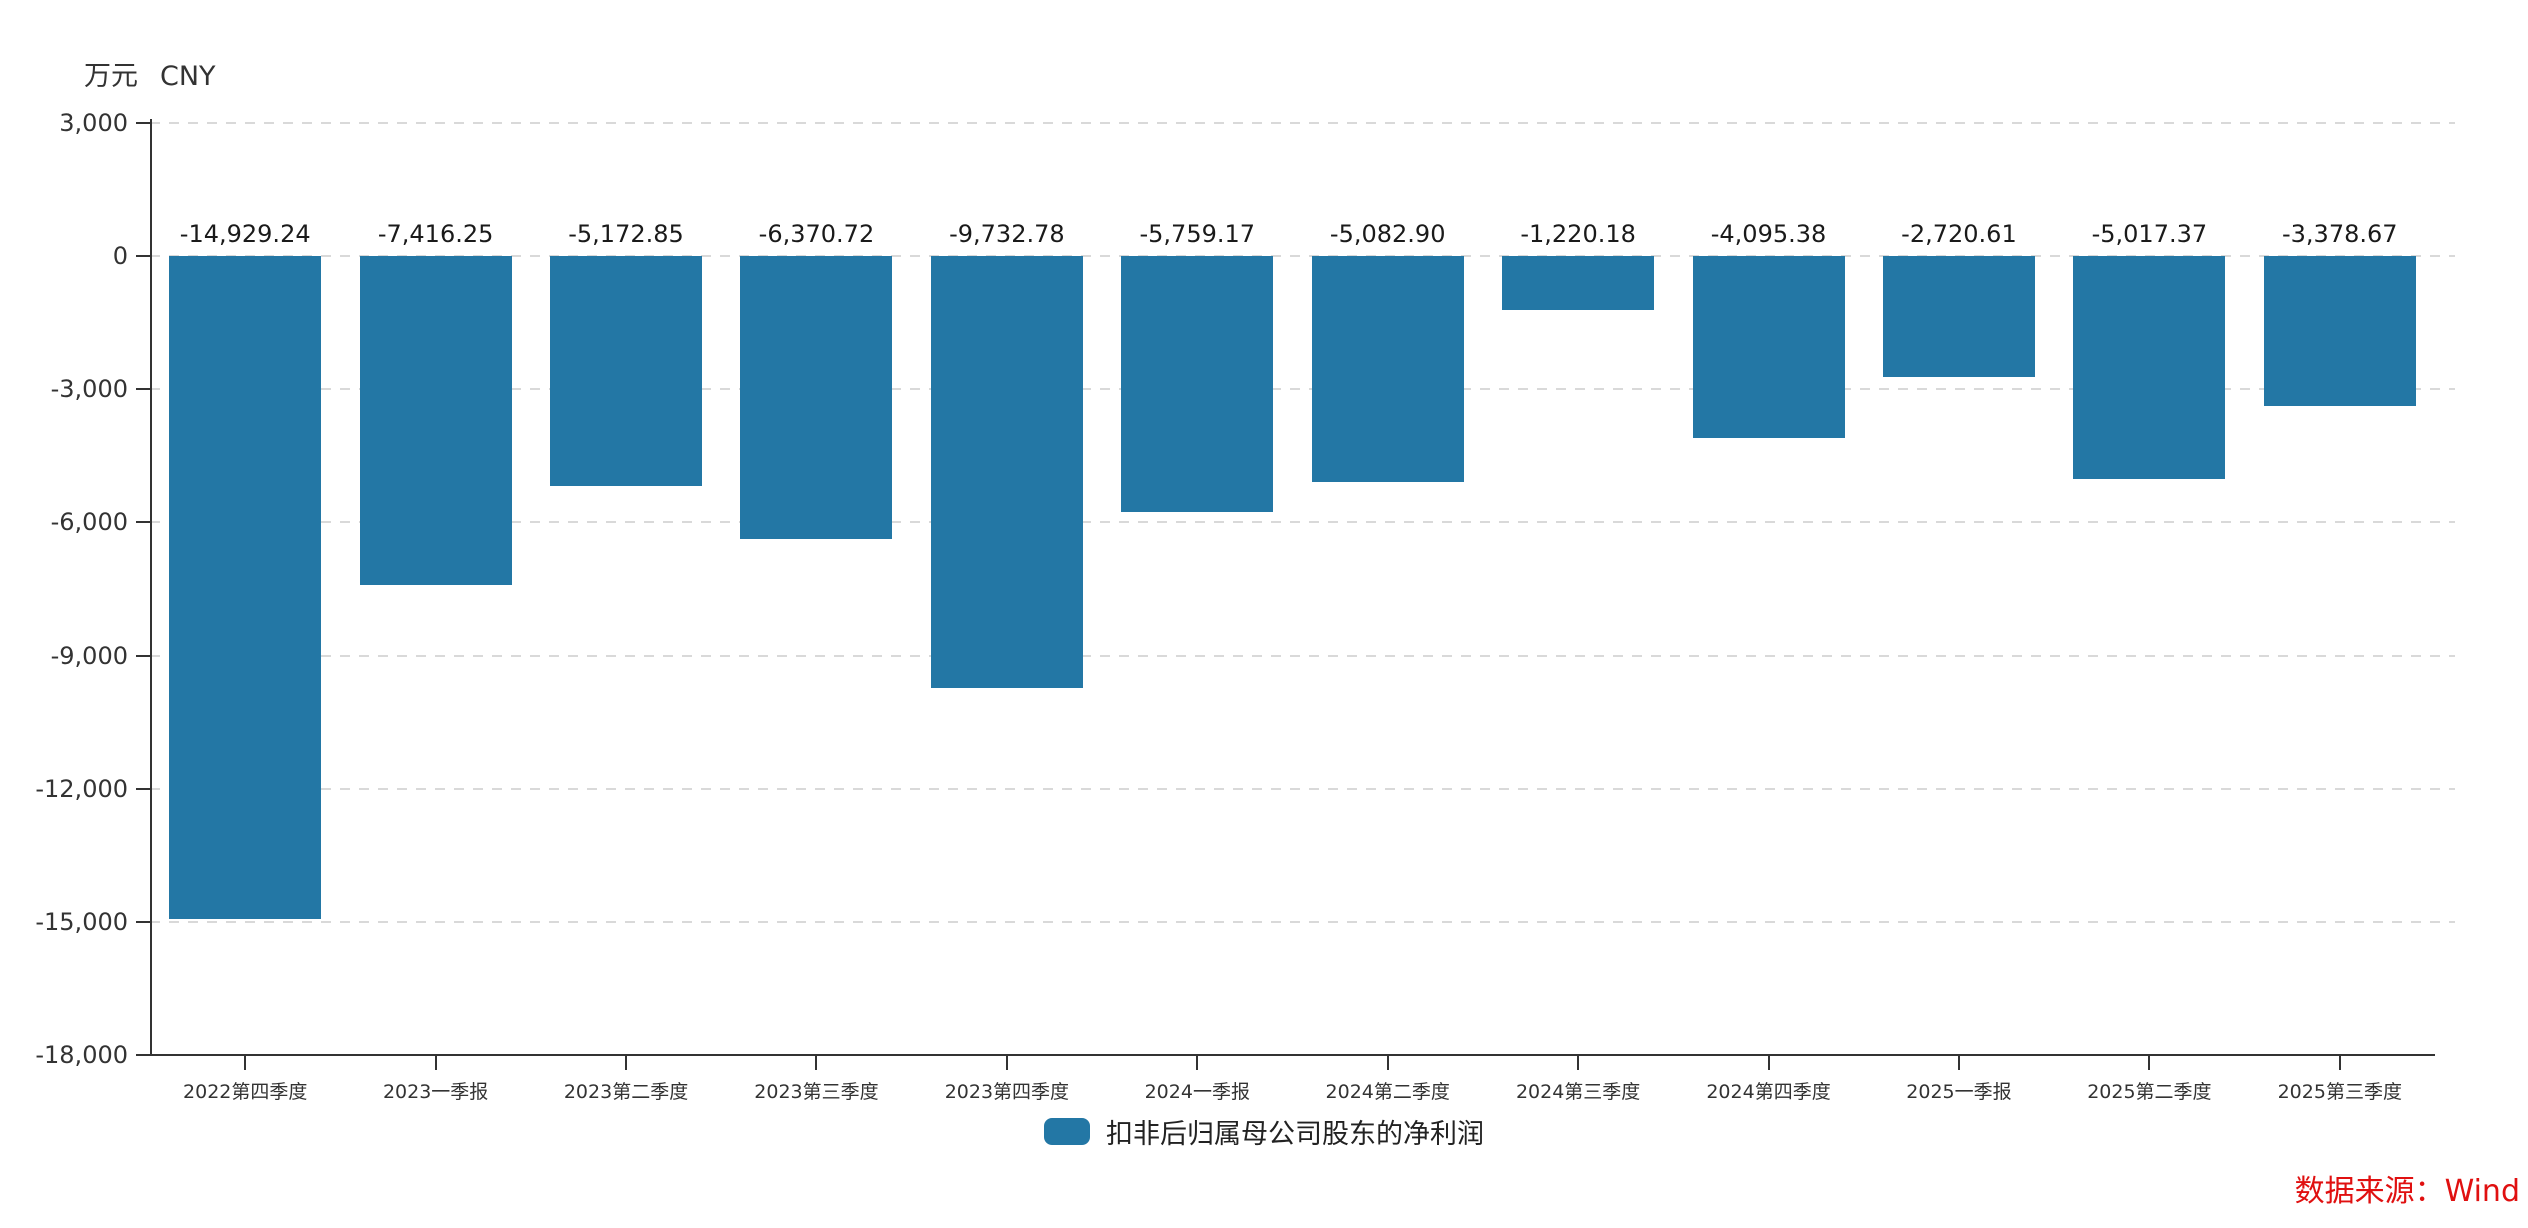 Image resolution: width=2528 pixels, height=1228 pixels. What do you see at coordinates (1197, 234) in the screenshot?
I see `bar-value-label: -5,759.17` at bounding box center [1197, 234].